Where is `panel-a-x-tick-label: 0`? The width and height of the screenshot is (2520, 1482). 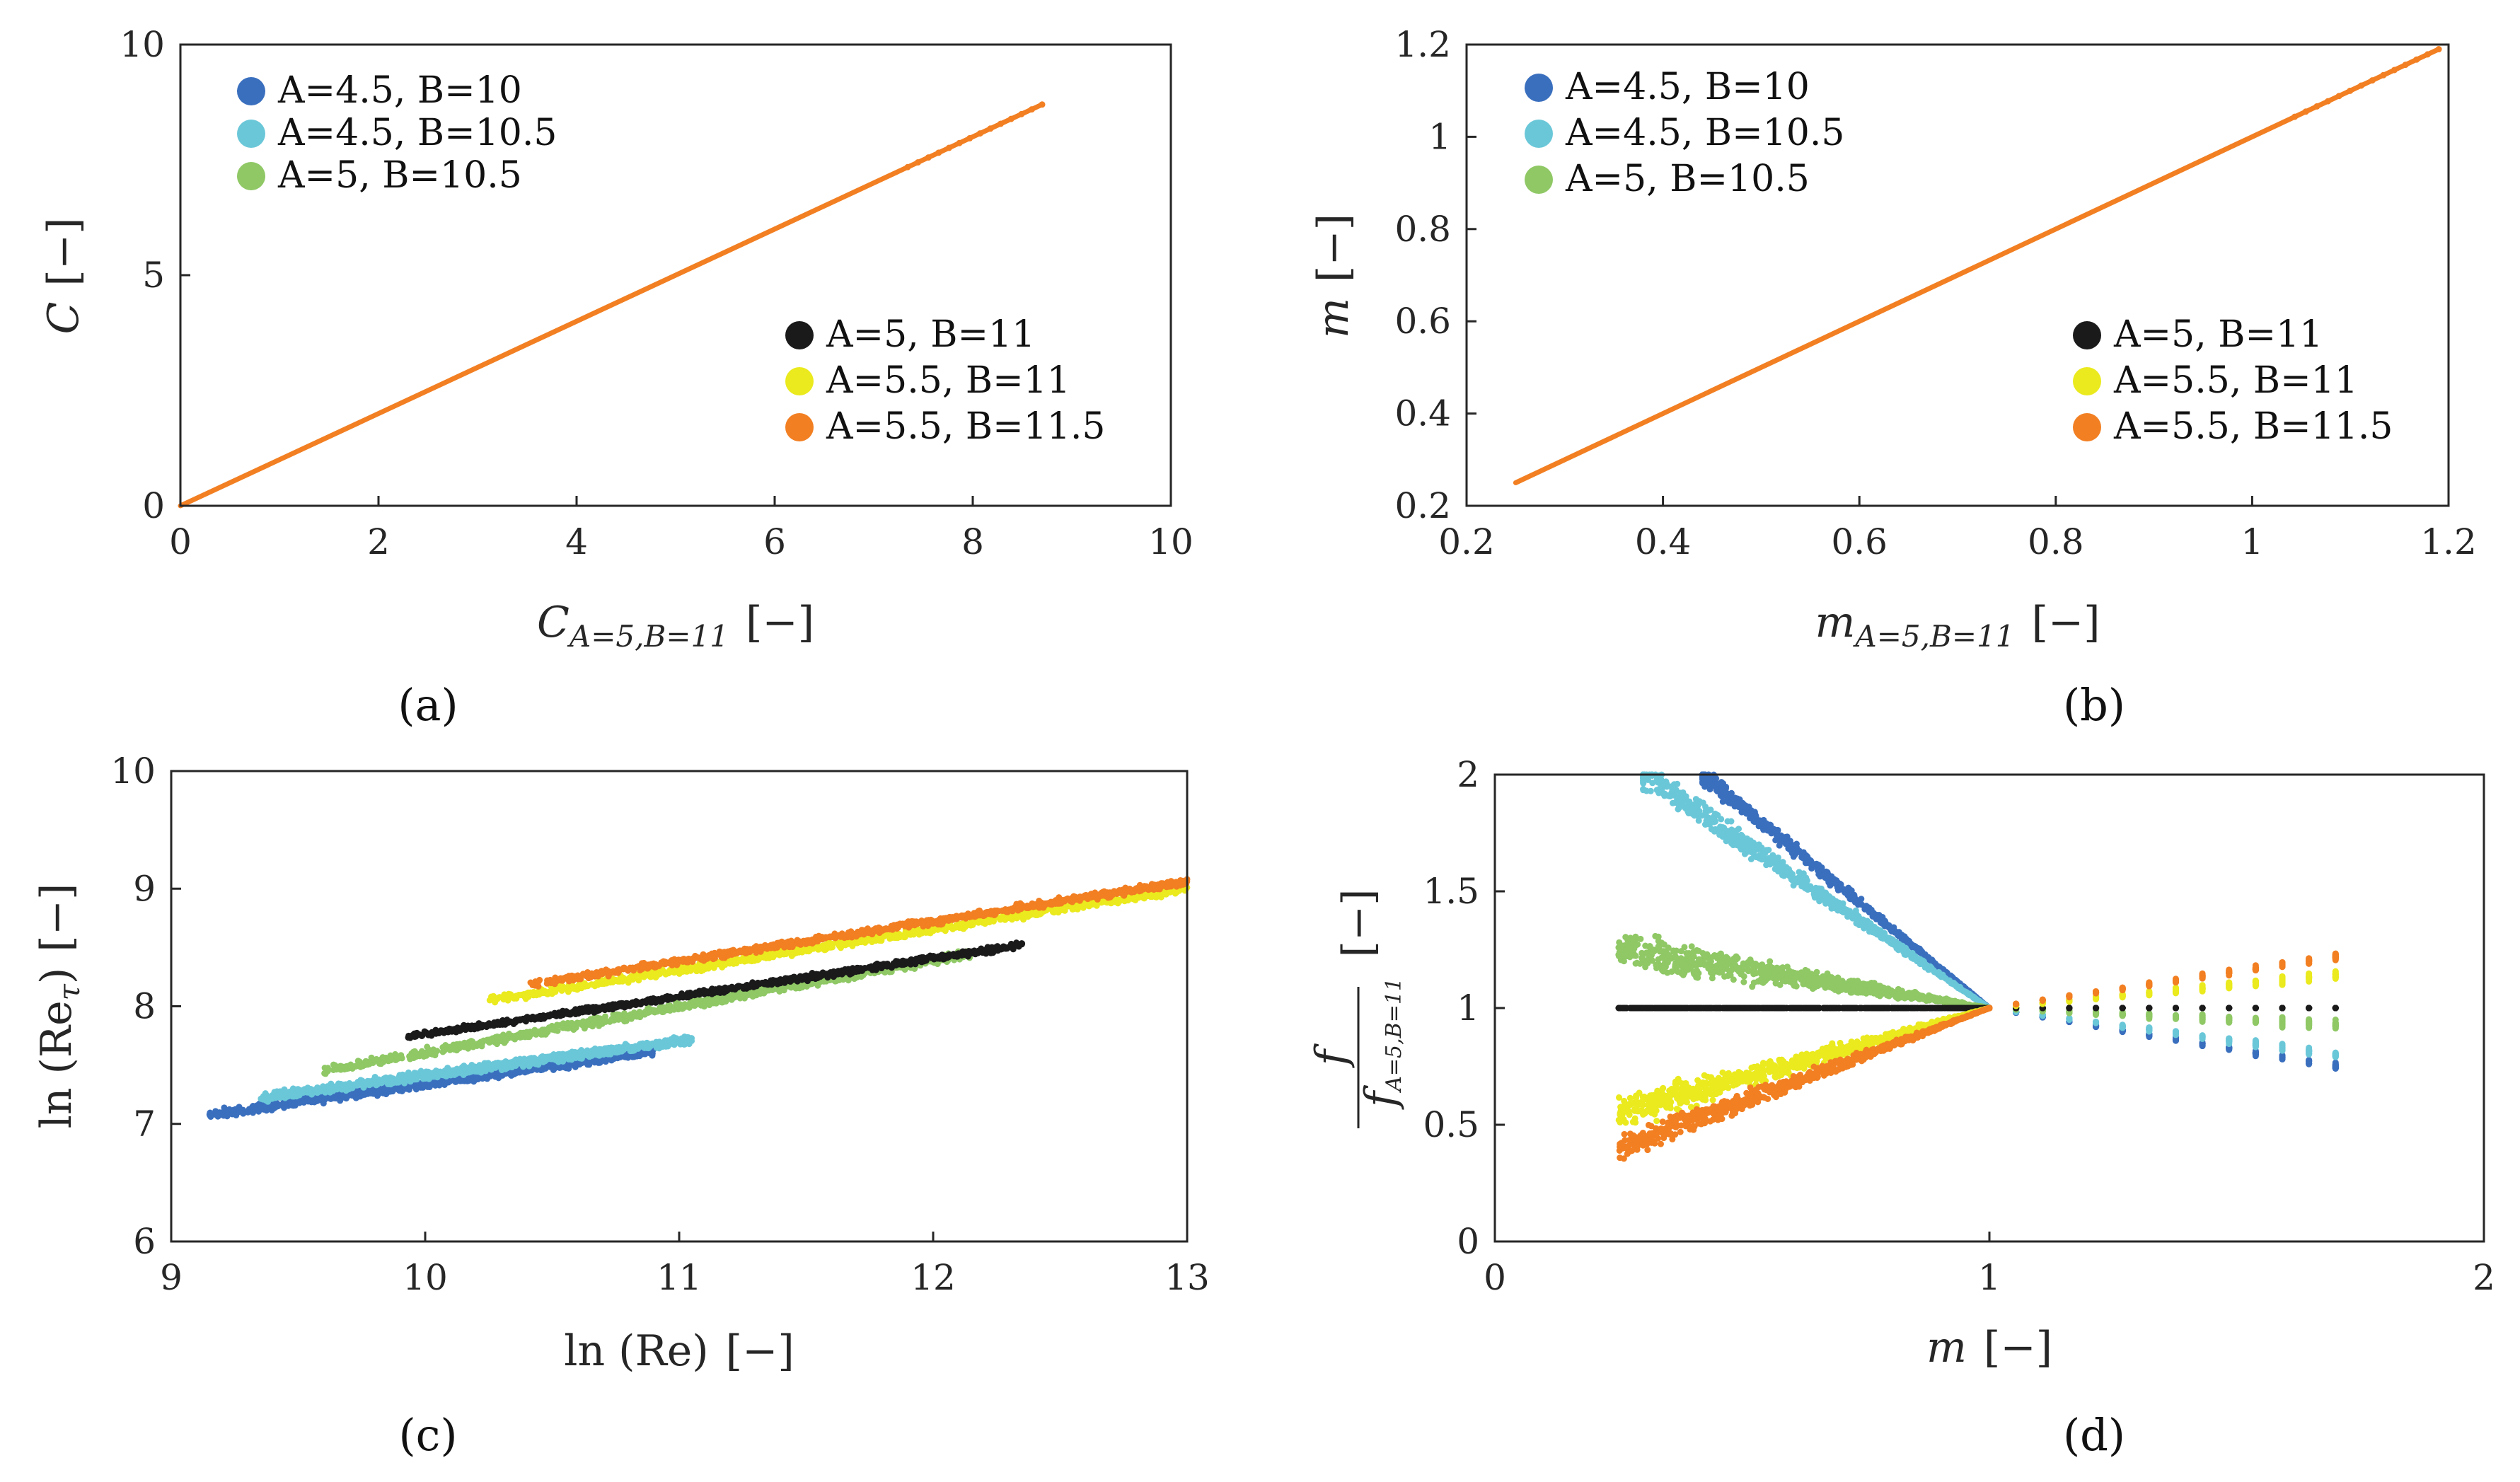 panel-a-x-tick-label: 0 is located at coordinates (181, 541).